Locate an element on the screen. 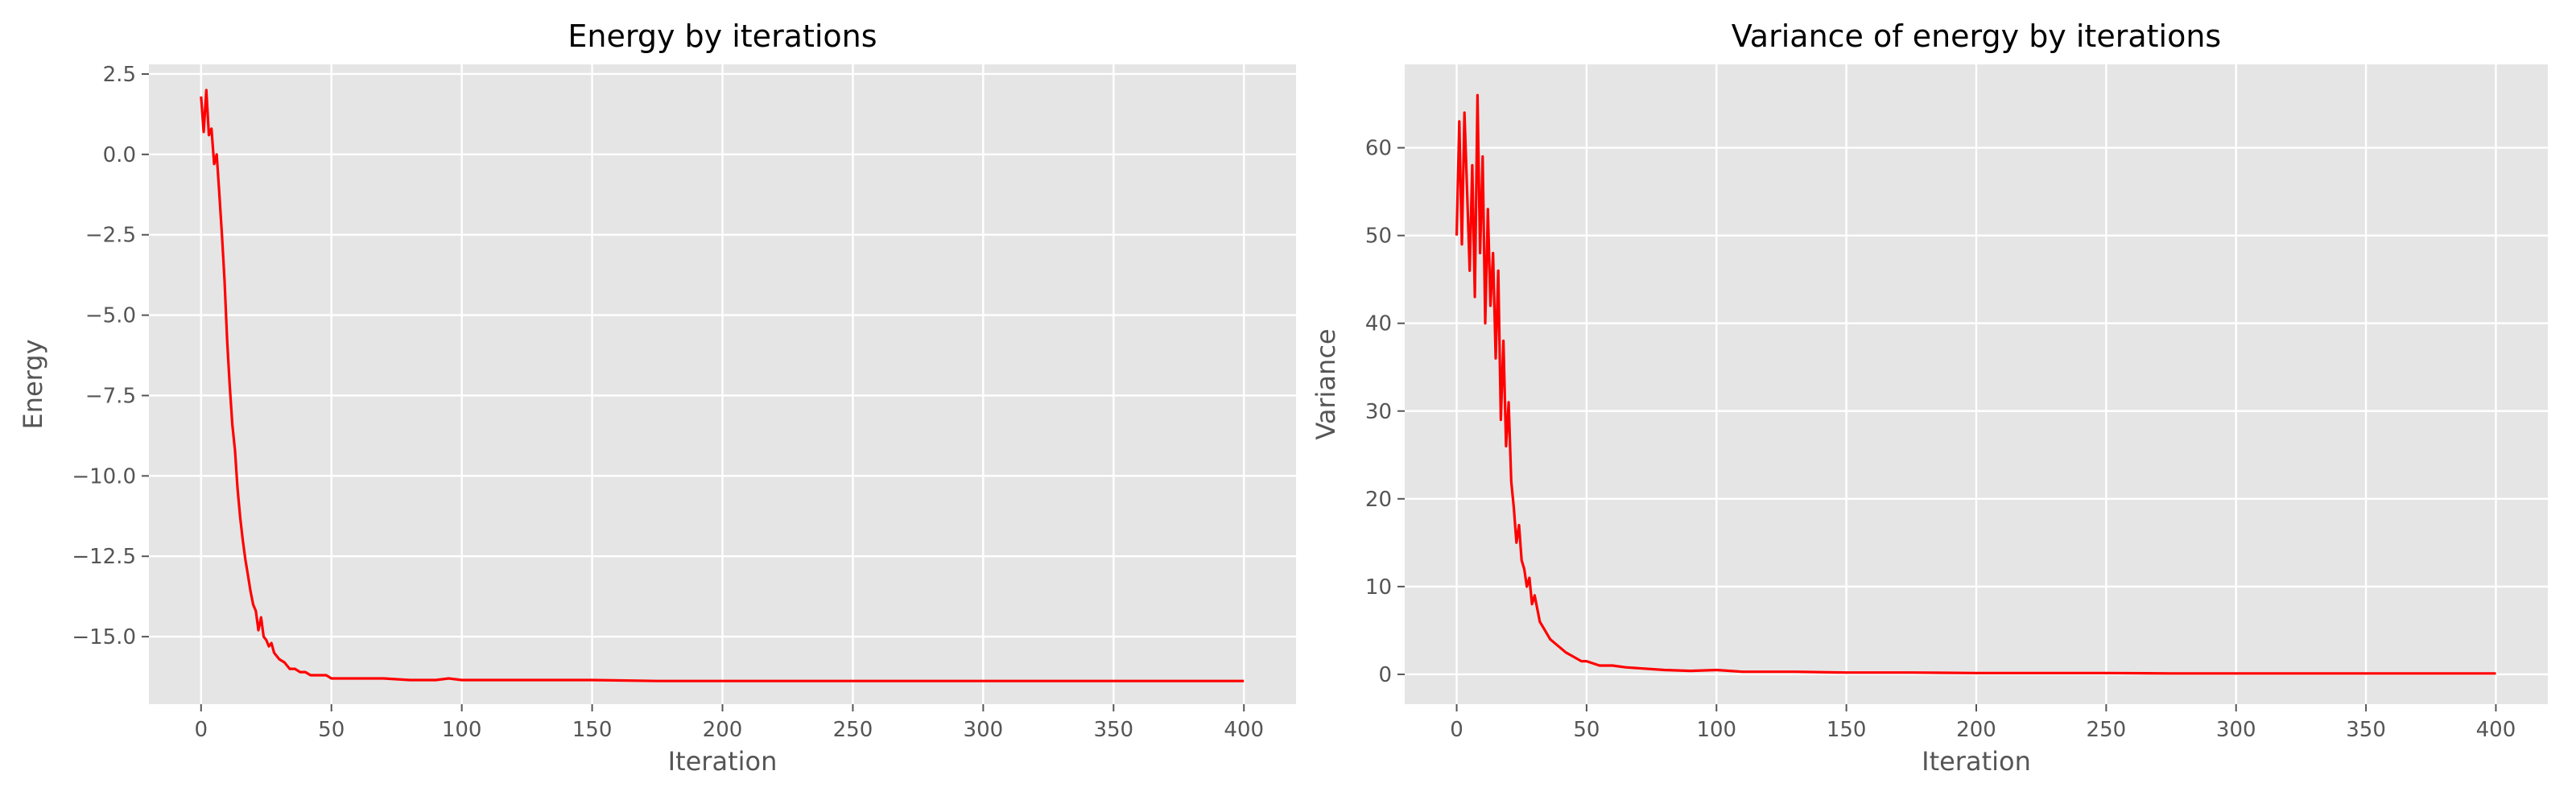  chart-1-y-tick-label: 50 is located at coordinates (1378, 237).